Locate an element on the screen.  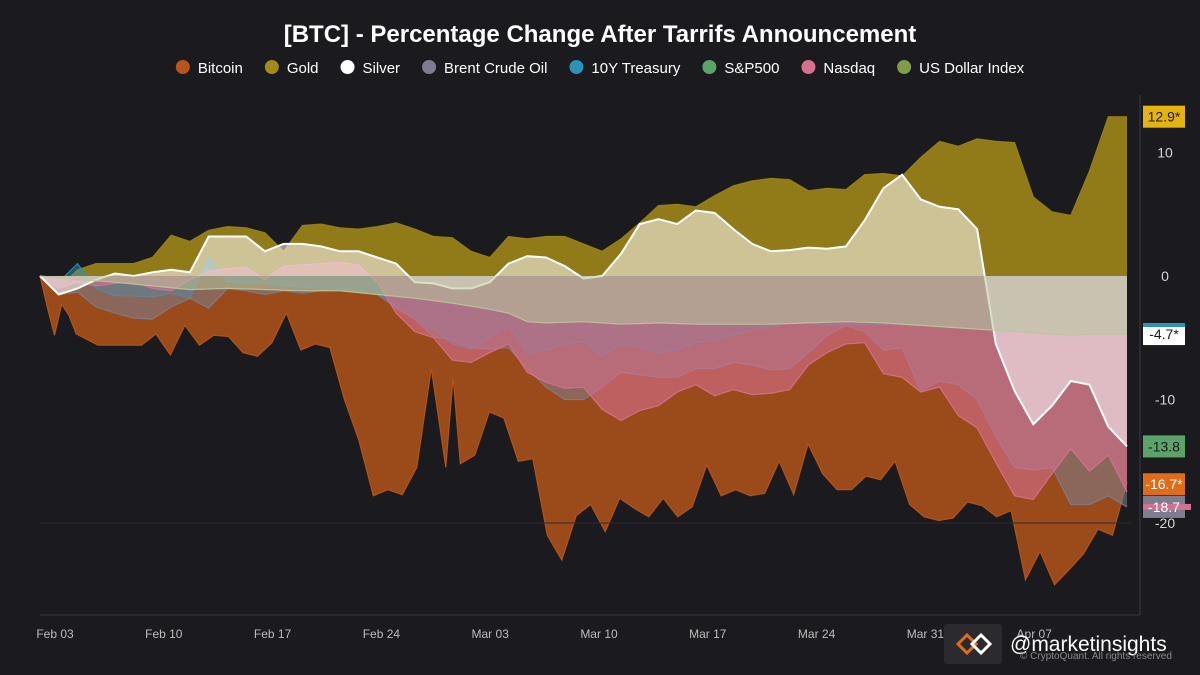
area-us-dollar-index is located at coordinates (583, 306).